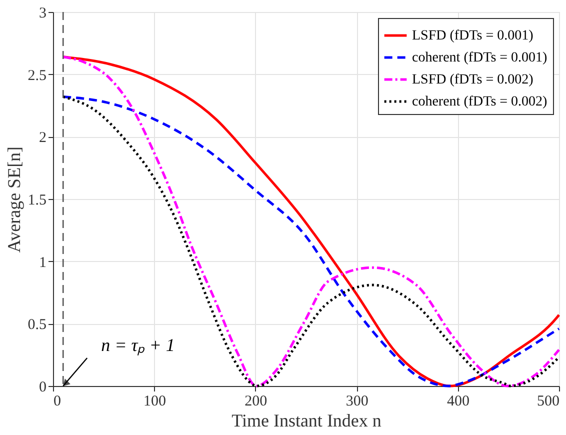  What do you see at coordinates (473, 36) in the screenshot?
I see `legend-label: LSFD (fDTs = 0.001)` at bounding box center [473, 36].